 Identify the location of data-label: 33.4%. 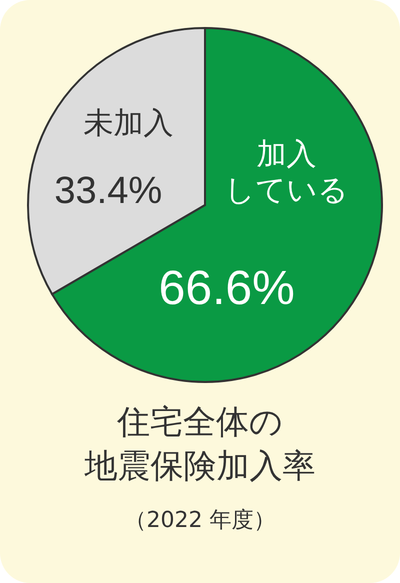
(108, 191).